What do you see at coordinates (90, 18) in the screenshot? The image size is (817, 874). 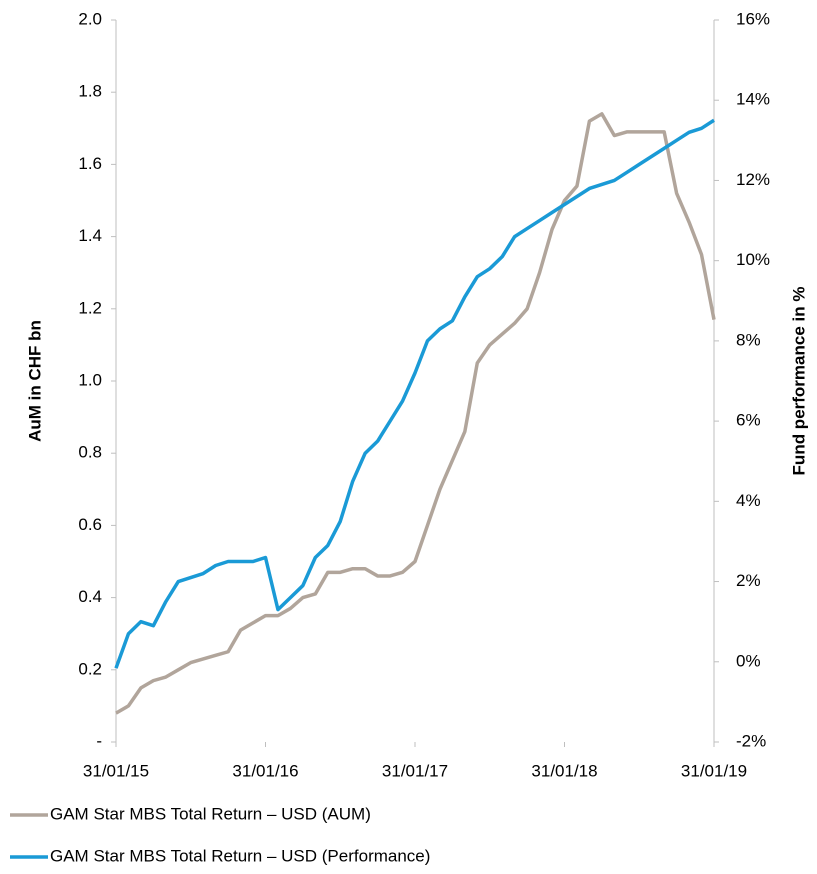 I see `y-tick-label: 2.0` at bounding box center [90, 18].